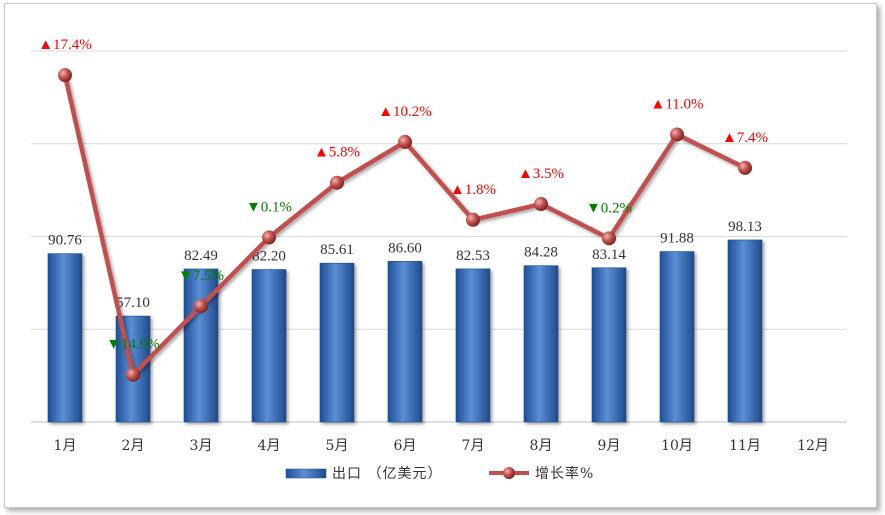 Image resolution: width=885 pixels, height=515 pixels. What do you see at coordinates (387, 474) in the screenshot?
I see `legend-bar-label: 出口 （亿美元）` at bounding box center [387, 474].